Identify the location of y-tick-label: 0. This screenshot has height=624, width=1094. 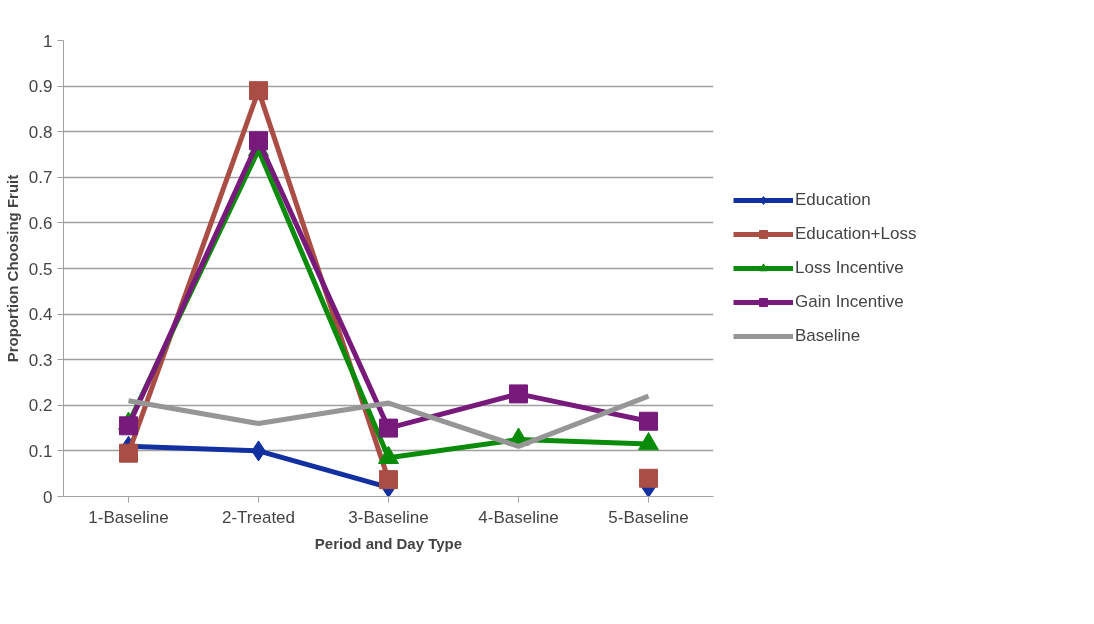
(48, 497).